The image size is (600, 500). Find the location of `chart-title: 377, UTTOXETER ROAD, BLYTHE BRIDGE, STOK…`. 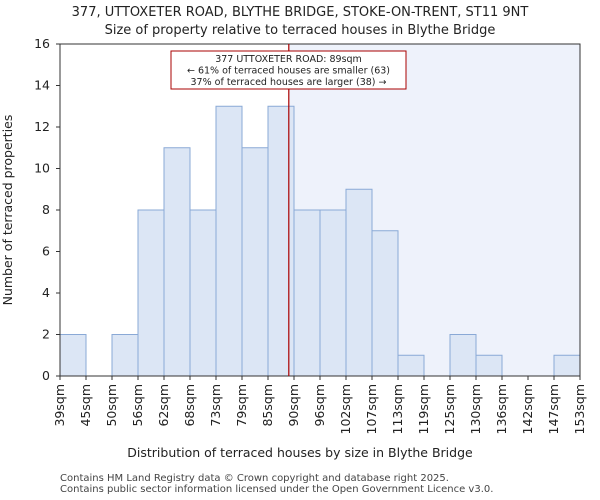

chart-title: 377, UTTOXETER ROAD, BLYTHE BRIDGE, STOK… is located at coordinates (300, 12).